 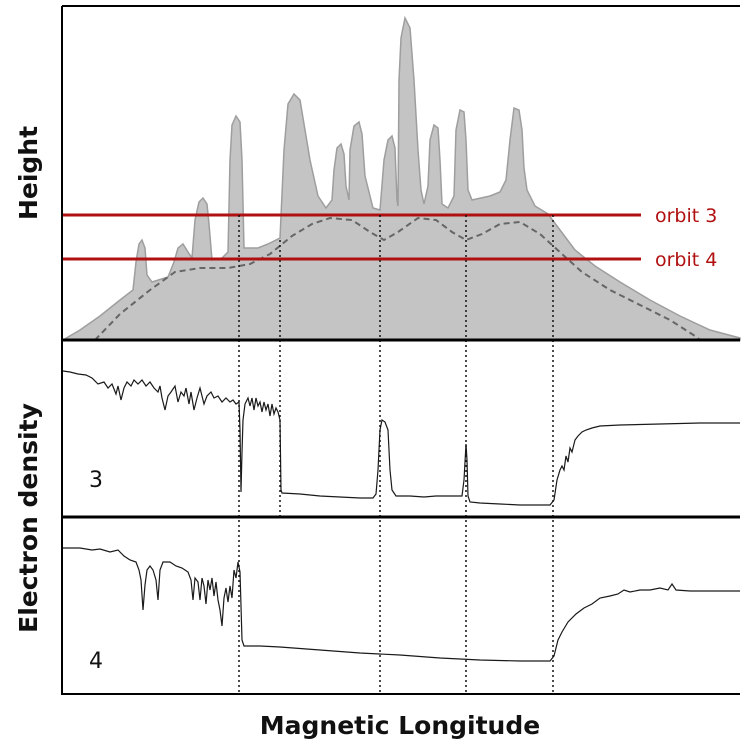 What do you see at coordinates (96, 480) in the screenshot?
I see `panel-number-3: 3` at bounding box center [96, 480].